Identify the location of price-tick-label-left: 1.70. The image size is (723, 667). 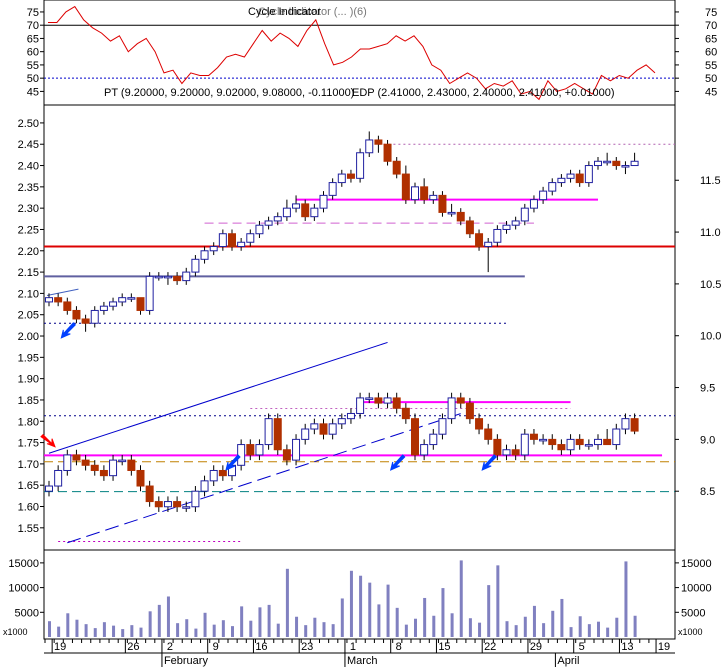
(28, 465).